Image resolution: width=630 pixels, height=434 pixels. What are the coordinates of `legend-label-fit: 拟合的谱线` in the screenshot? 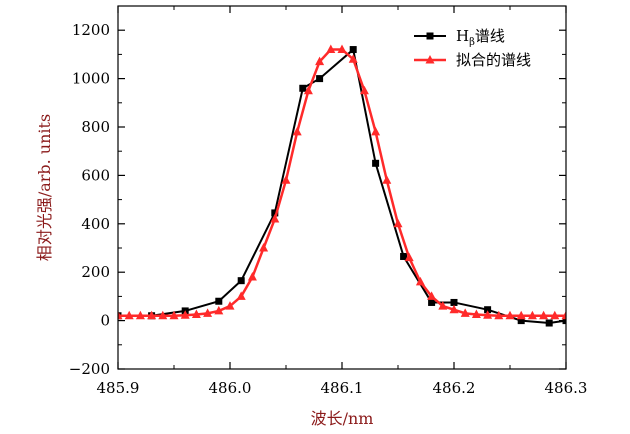 It's located at (493, 60).